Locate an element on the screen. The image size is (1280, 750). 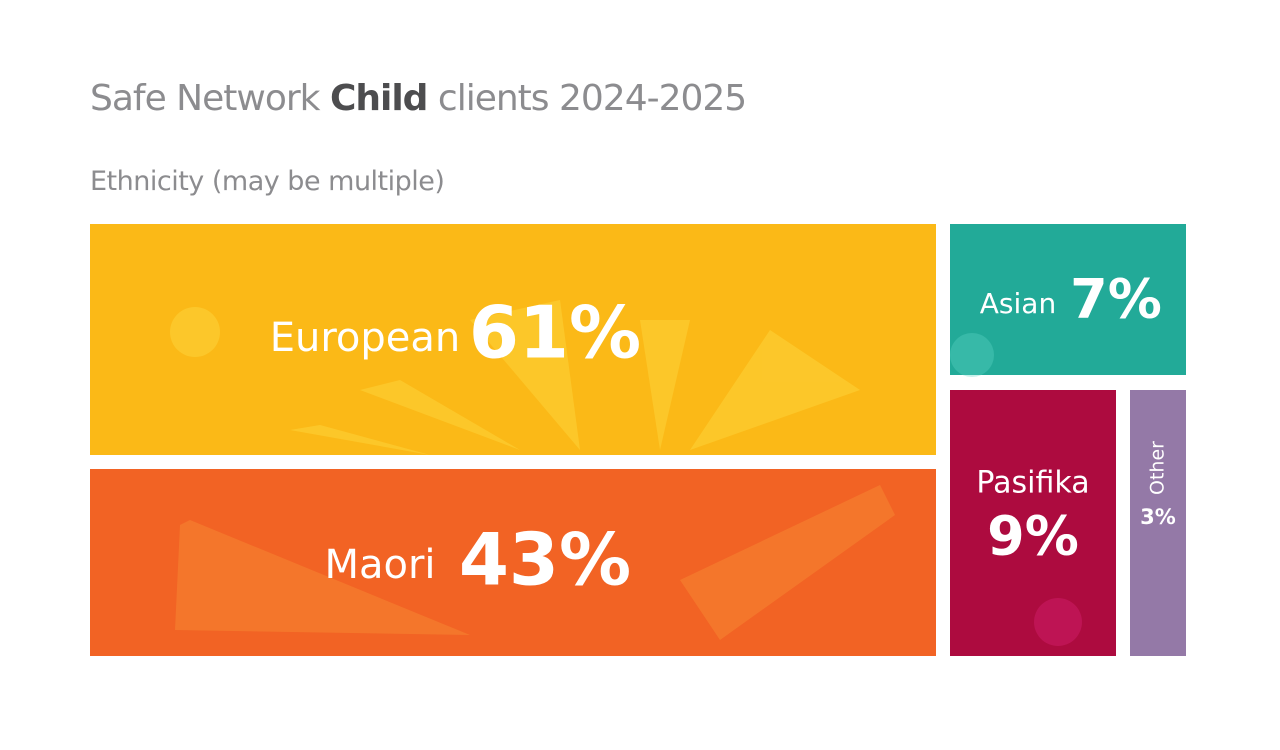
category-label: Asian is located at coordinates (1018, 303).